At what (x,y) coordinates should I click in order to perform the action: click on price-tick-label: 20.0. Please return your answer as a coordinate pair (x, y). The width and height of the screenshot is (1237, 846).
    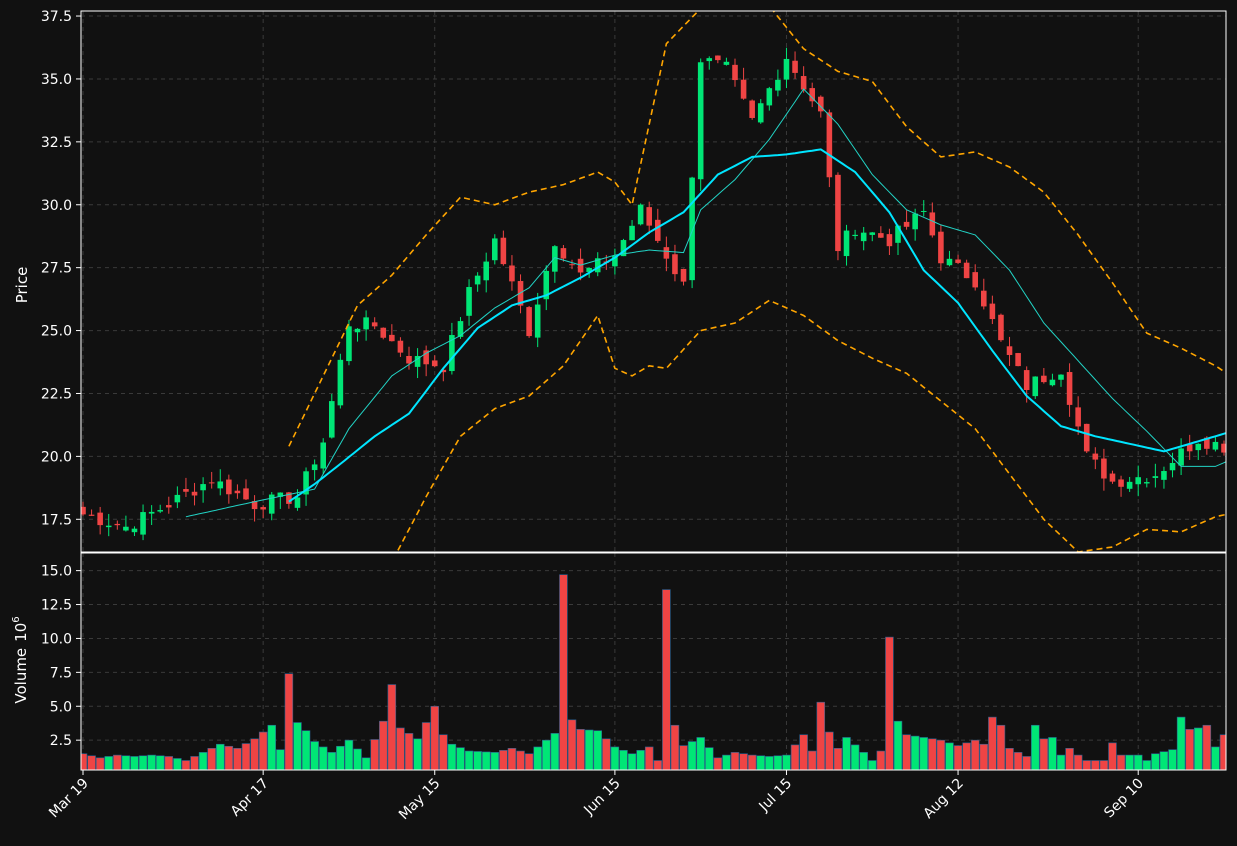
    Looking at the image, I should click on (56, 457).